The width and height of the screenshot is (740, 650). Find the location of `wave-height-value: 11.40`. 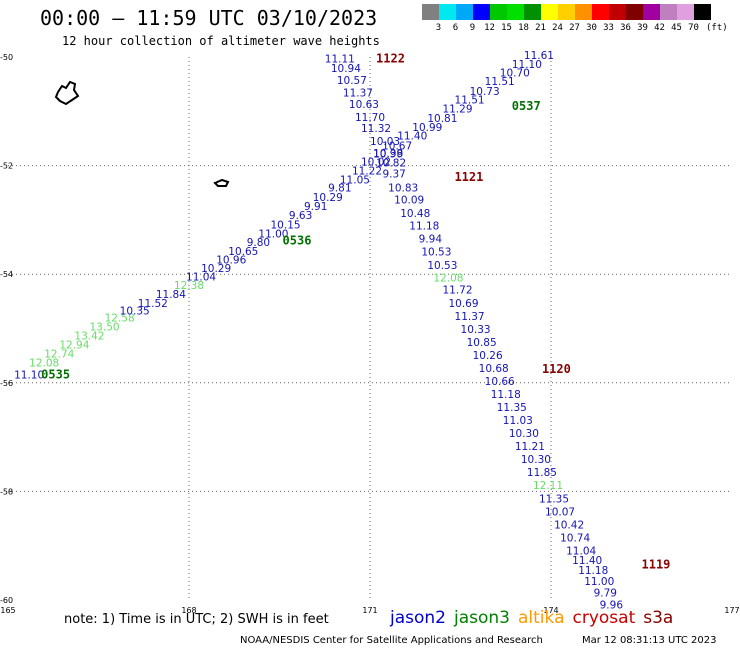

wave-height-value: 11.40 is located at coordinates (412, 137).